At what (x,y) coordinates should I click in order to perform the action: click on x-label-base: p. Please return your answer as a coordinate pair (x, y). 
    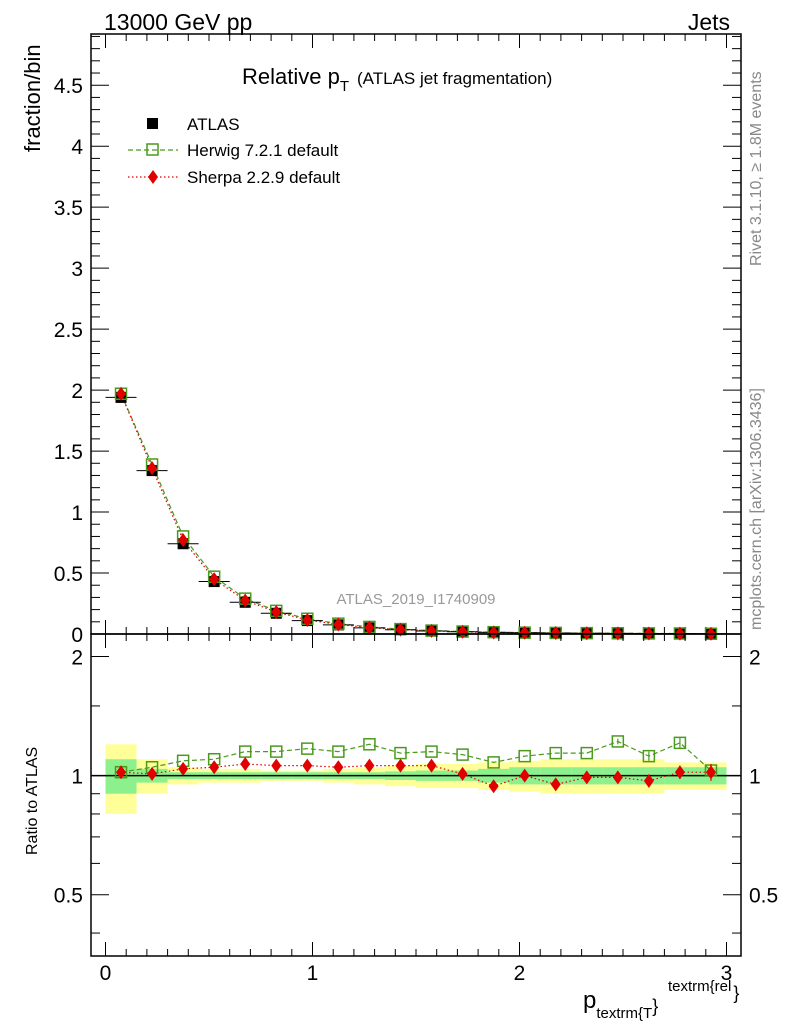
    Looking at the image, I should click on (589, 1000).